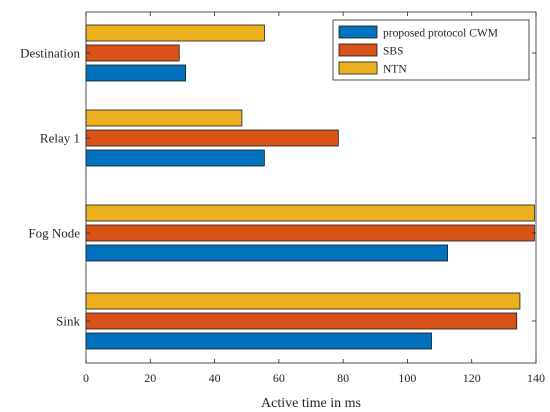 The image size is (550, 412). Describe the element at coordinates (54, 233) in the screenshot. I see `category-label: Fog Node` at that location.